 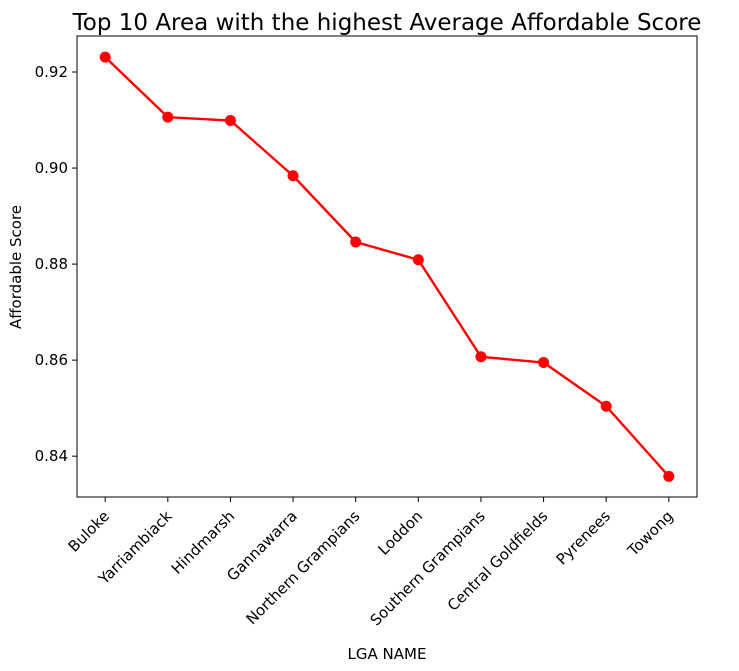 What do you see at coordinates (51, 72) in the screenshot?
I see `y-tick-label: 0.92` at bounding box center [51, 72].